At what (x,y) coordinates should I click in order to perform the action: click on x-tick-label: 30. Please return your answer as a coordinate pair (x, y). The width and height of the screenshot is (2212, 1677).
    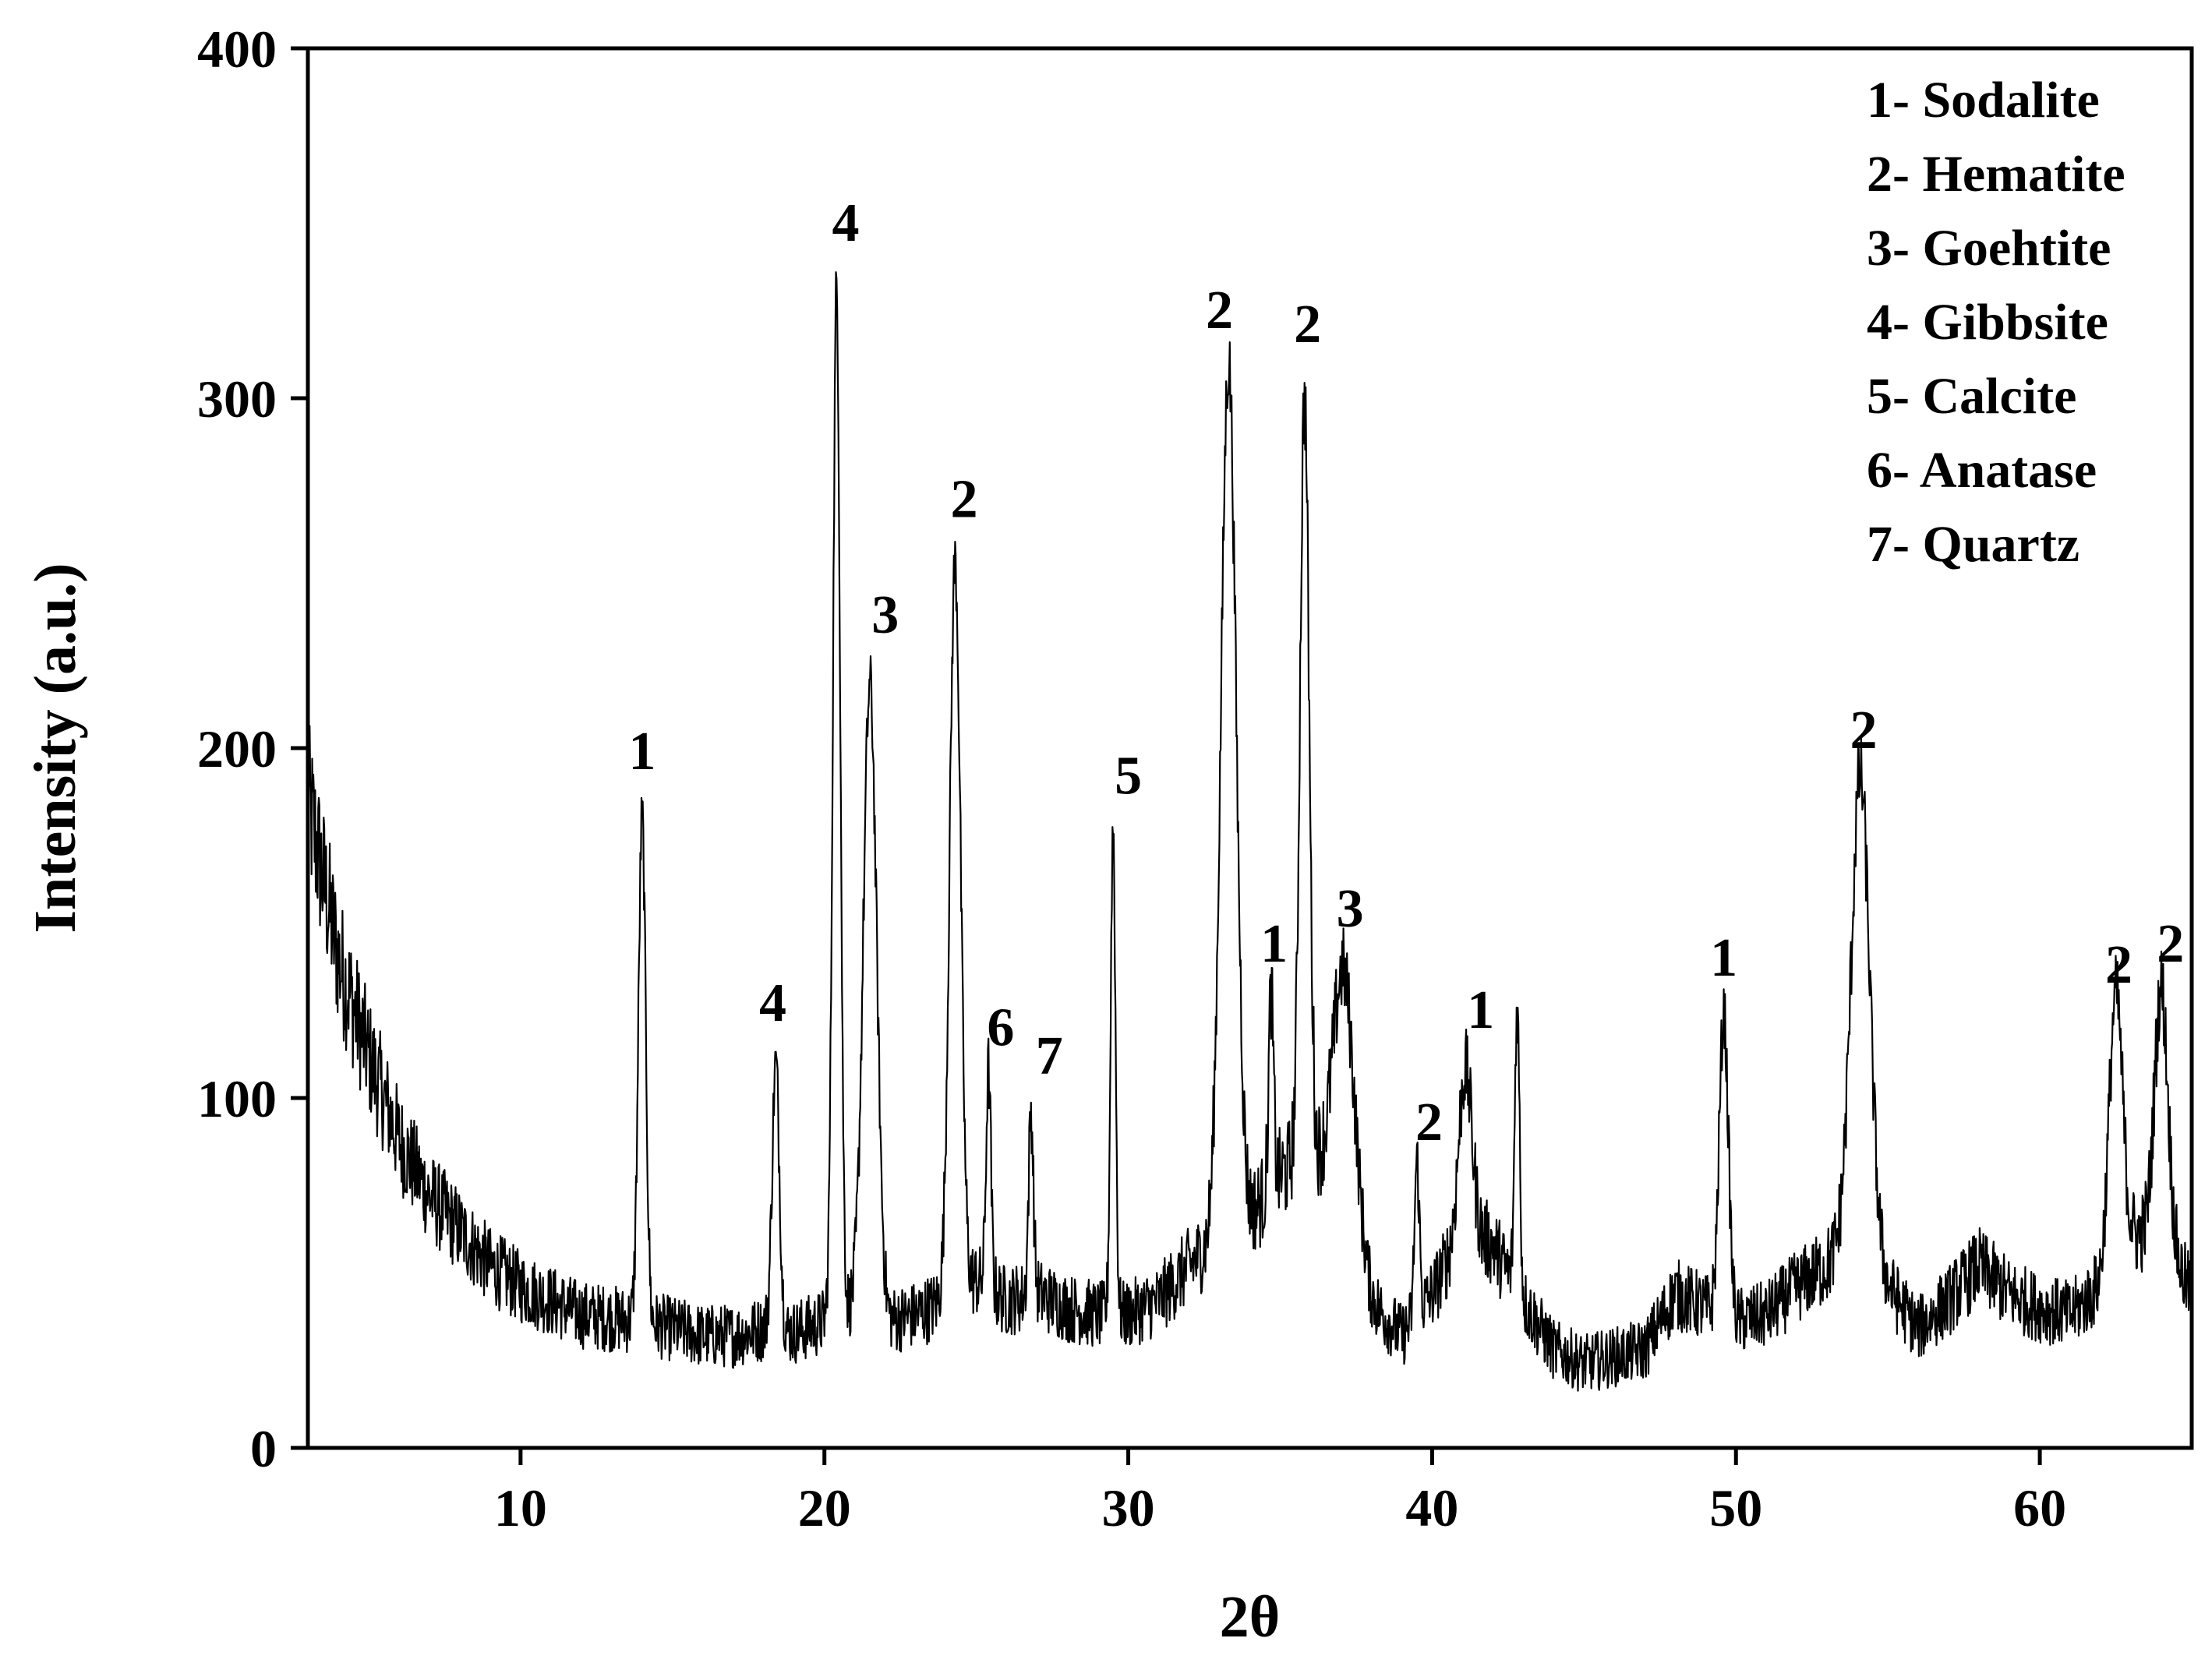
    Looking at the image, I should click on (1128, 1508).